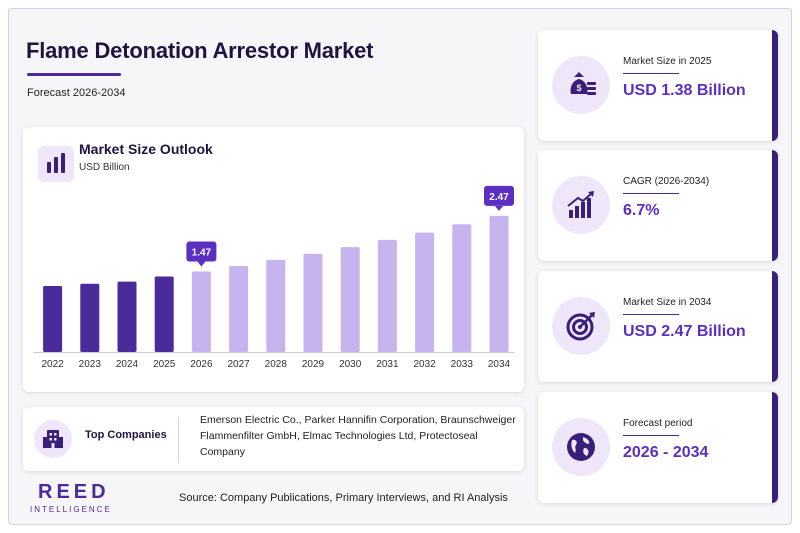 This screenshot has width=800, height=533. Describe the element at coordinates (127, 364) in the screenshot. I see `x-tick-label: 2024` at that location.